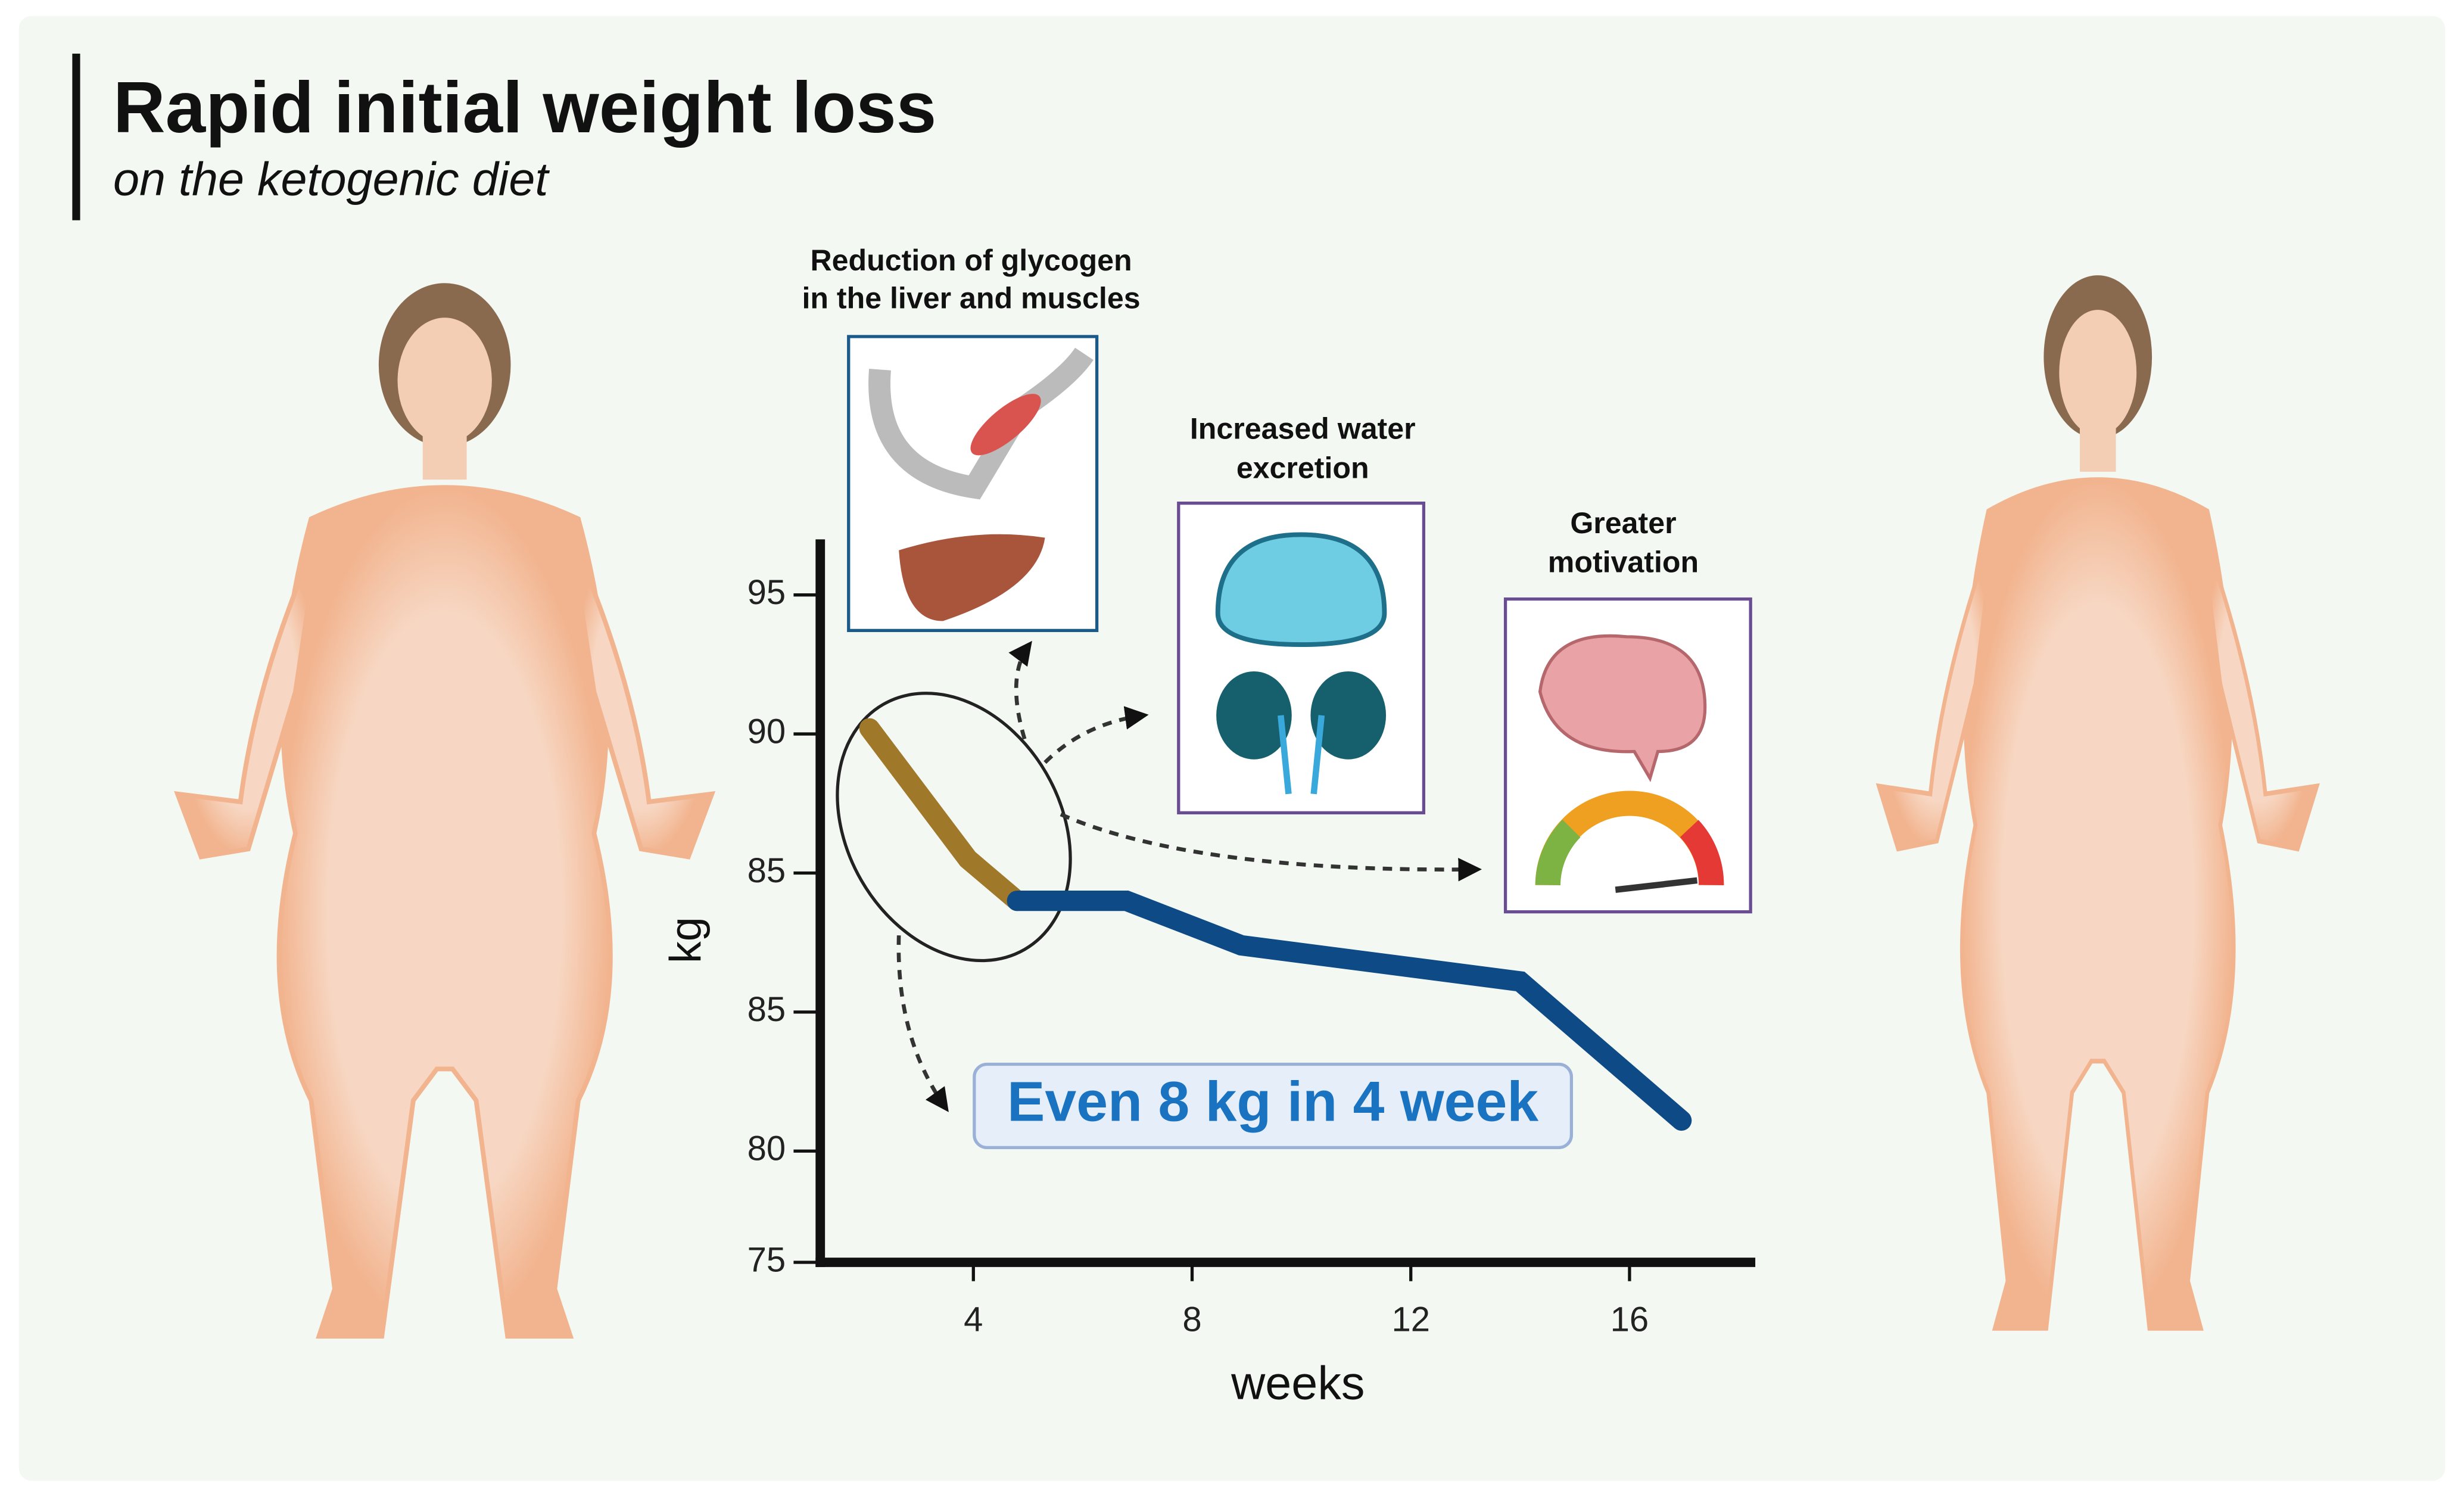 The image size is (2464, 1503). I want to click on y-axis-label: kg, so click(686, 940).